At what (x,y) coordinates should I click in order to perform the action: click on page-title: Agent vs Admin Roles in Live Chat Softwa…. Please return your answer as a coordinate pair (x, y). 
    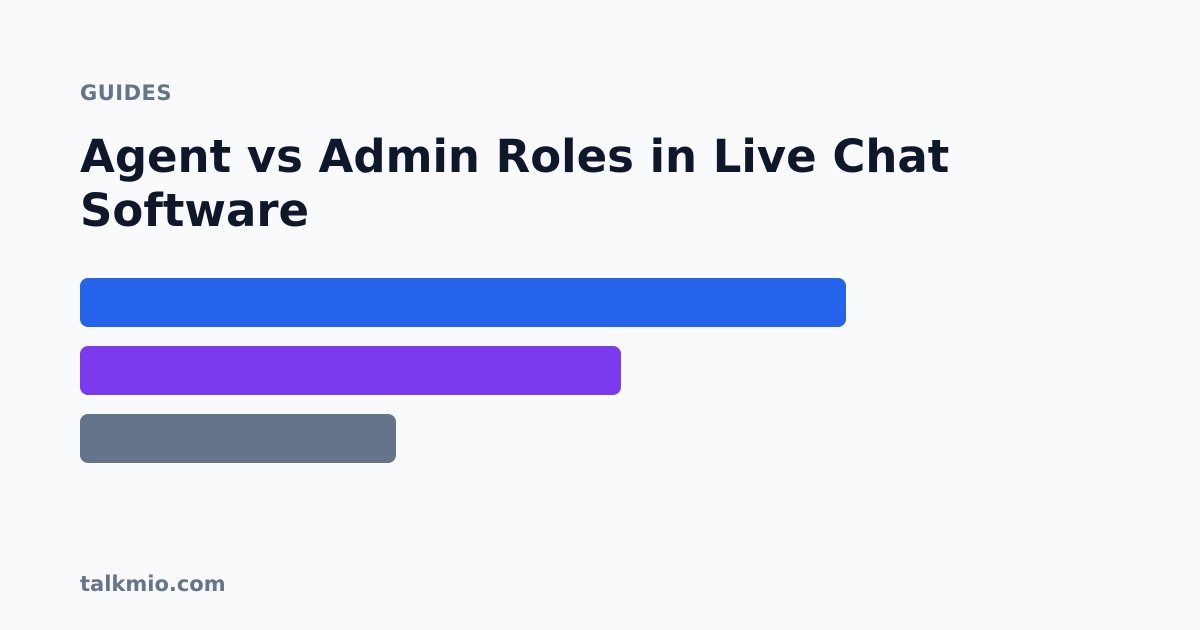
    Looking at the image, I should click on (515, 183).